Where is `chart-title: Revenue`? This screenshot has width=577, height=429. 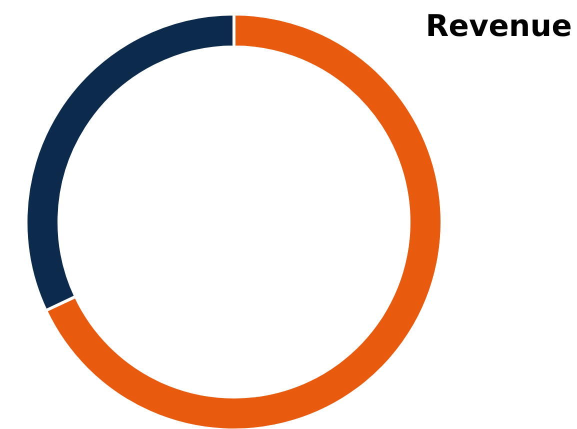
chart-title: Revenue is located at coordinates (499, 26).